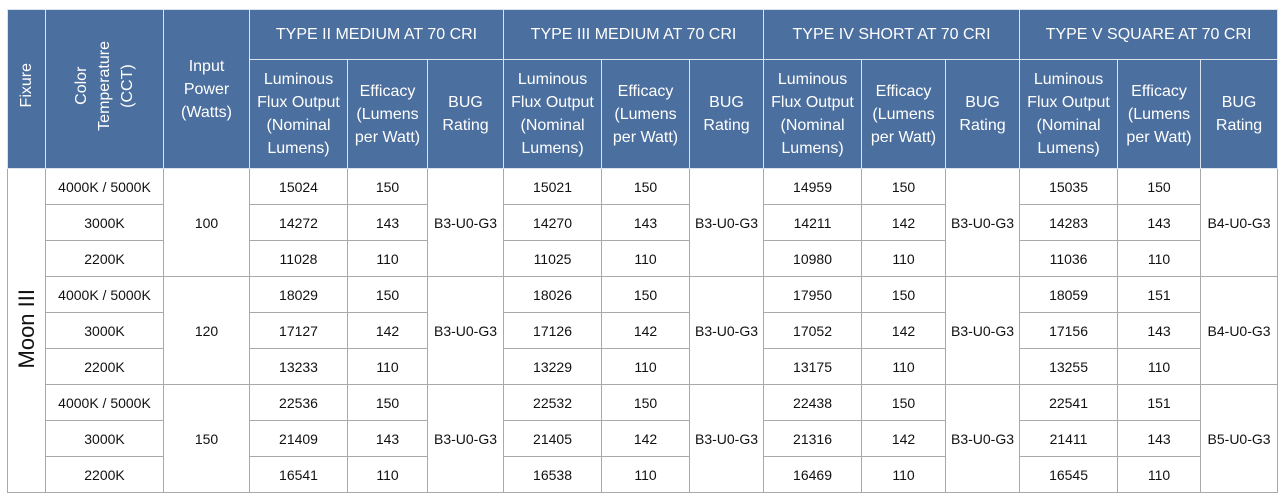 The image size is (1282, 500). What do you see at coordinates (1239, 222) in the screenshot?
I see `bug-rating-cell: B4-U0-G3` at bounding box center [1239, 222].